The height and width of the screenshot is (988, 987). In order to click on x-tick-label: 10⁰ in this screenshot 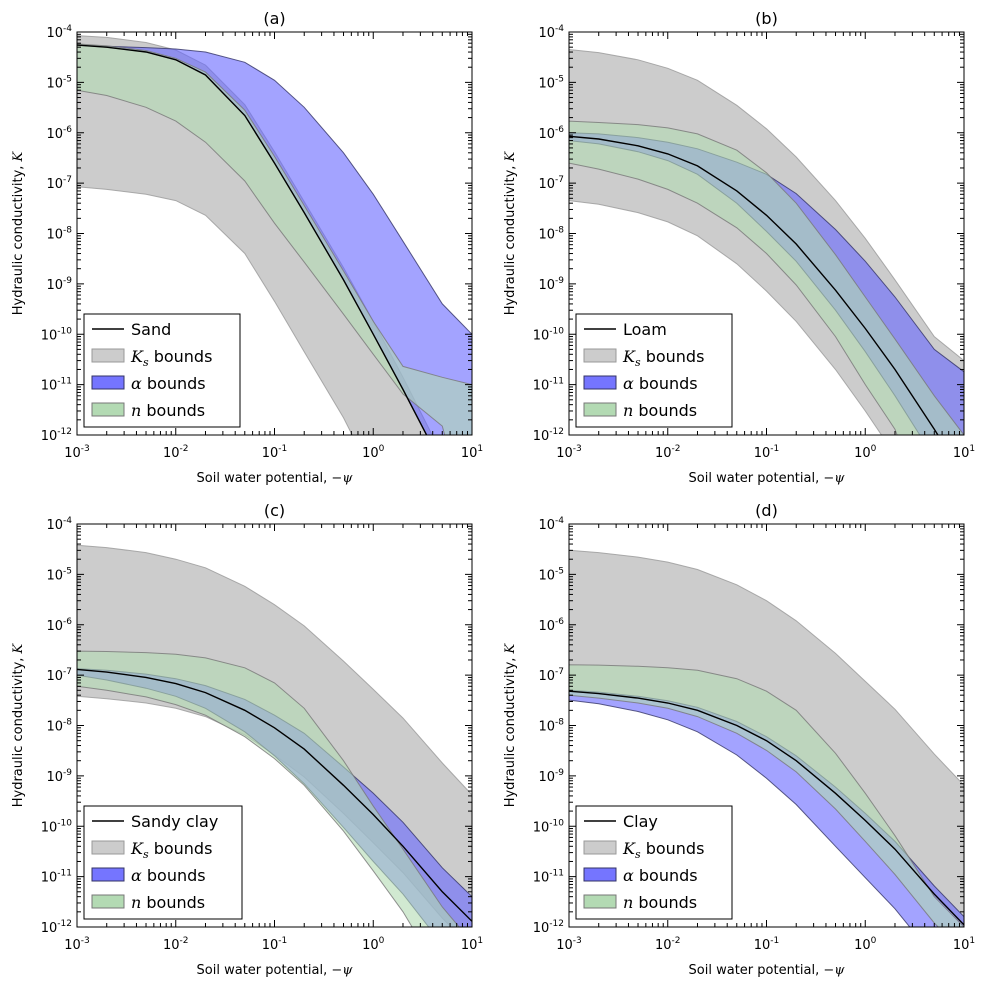, I will do `click(865, 944)`.